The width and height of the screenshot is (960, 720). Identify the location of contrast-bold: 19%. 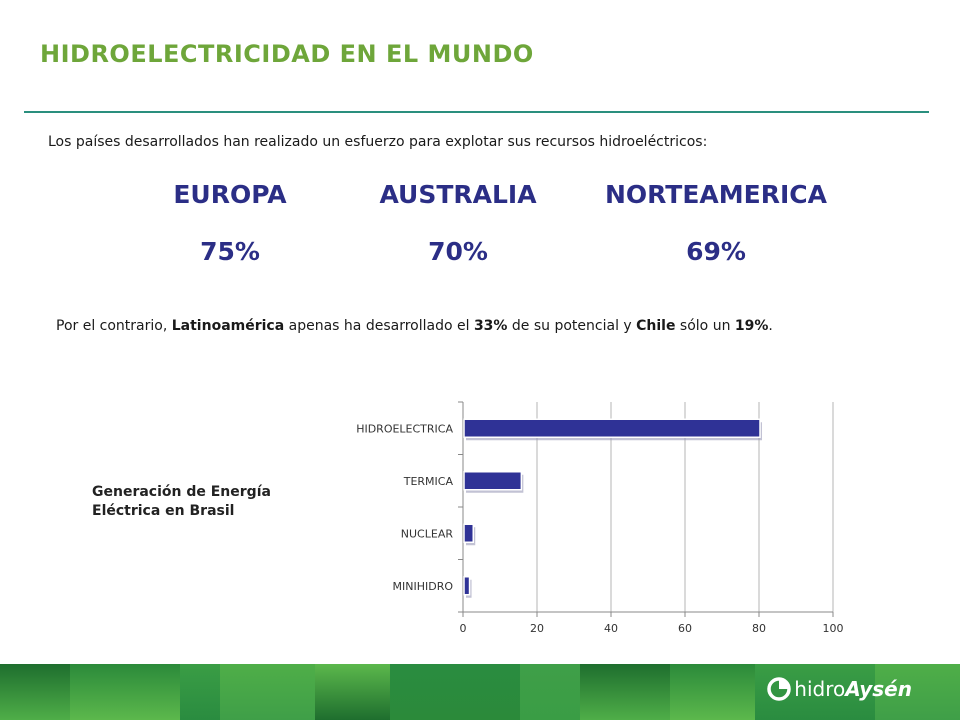
(751, 326).